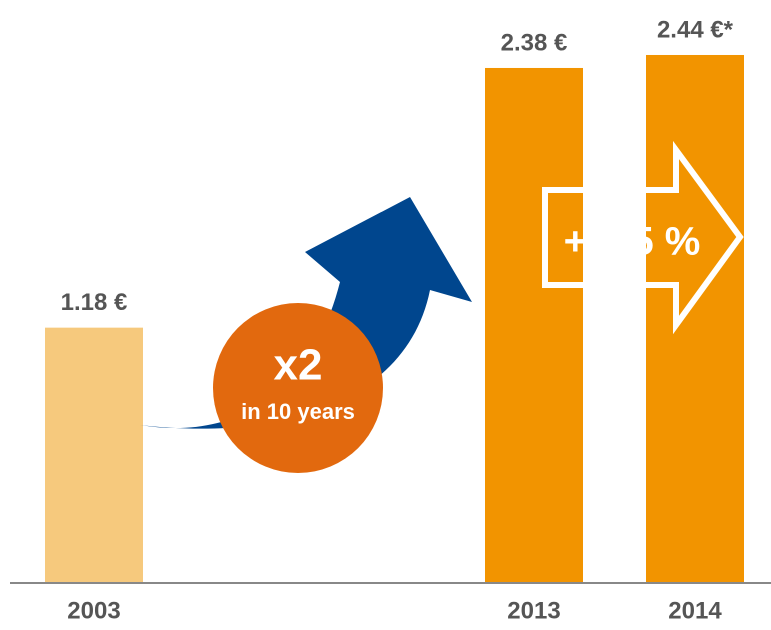 The width and height of the screenshot is (771, 630). What do you see at coordinates (93, 610) in the screenshot?
I see `x-tick-label: 2003` at bounding box center [93, 610].